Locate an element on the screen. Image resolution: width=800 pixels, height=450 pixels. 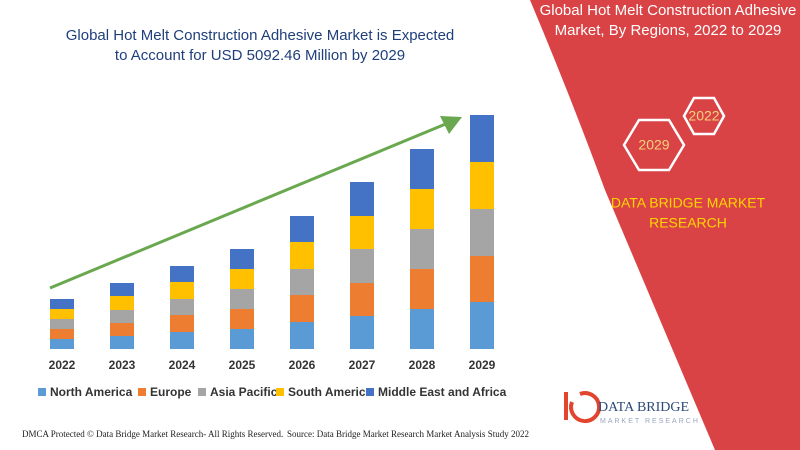
hexagon-label: 2022 is located at coordinates (703, 116).